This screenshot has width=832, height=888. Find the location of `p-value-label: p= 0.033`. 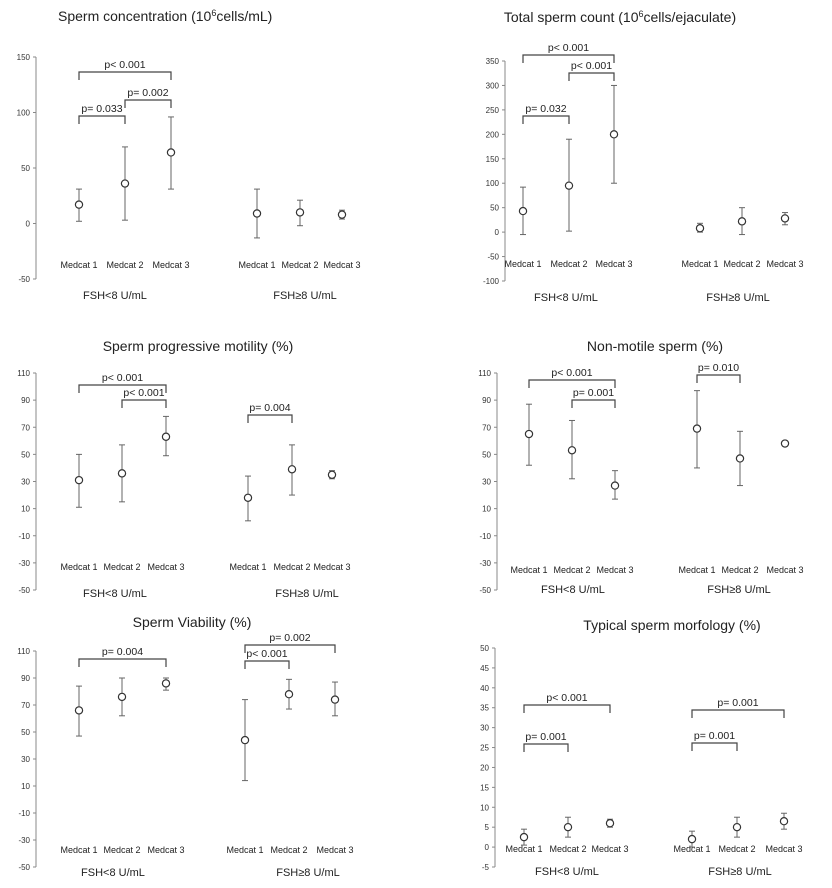

p-value-label: p= 0.033 is located at coordinates (101, 109).